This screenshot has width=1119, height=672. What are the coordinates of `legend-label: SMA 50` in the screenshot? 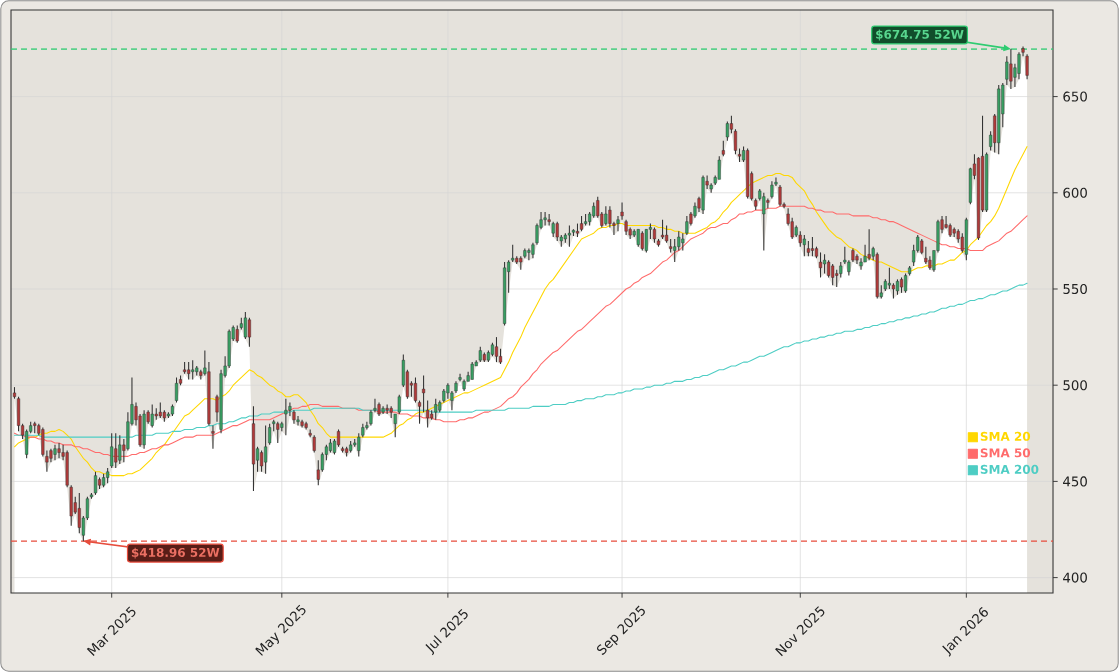 It's located at (1005, 453).